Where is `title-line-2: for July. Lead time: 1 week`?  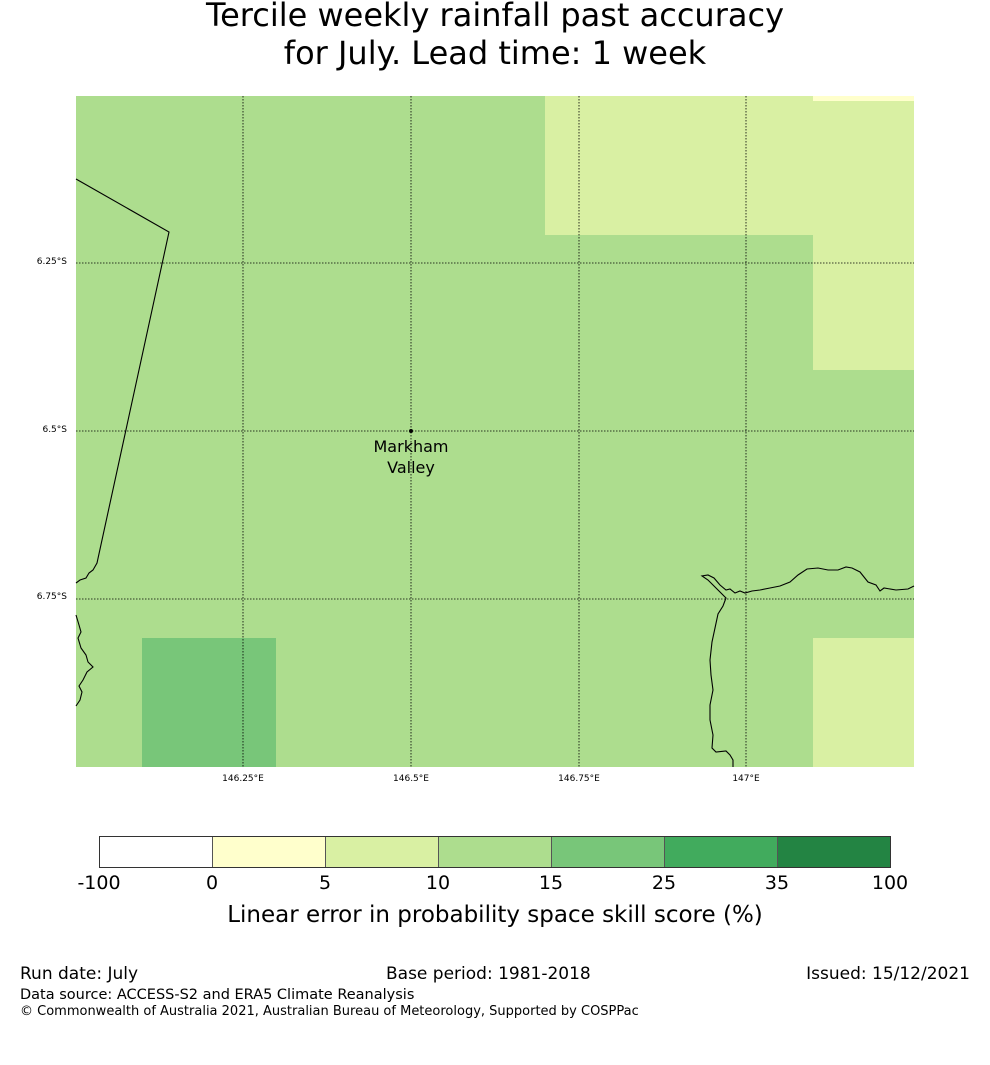 title-line-2: for July. Lead time: 1 week is located at coordinates (495, 53).